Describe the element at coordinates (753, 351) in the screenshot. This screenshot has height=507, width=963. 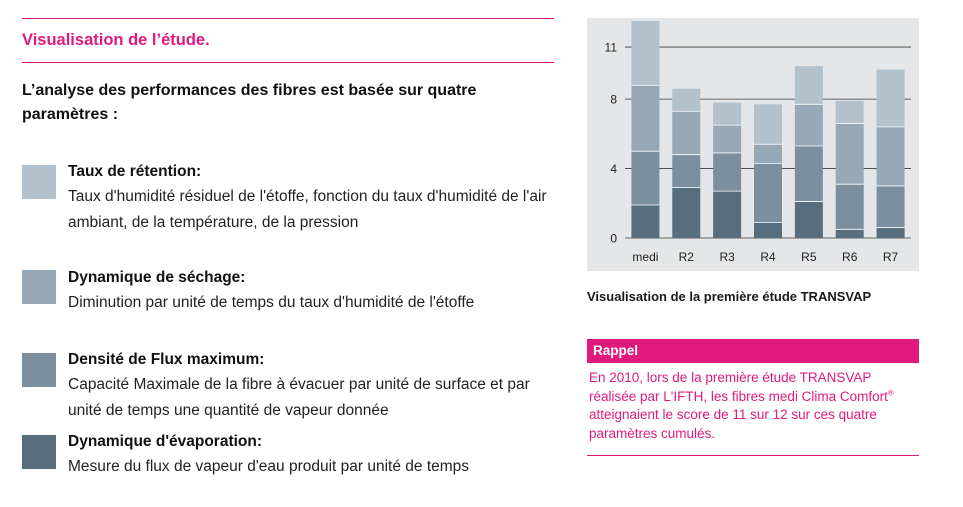
I see `rappel-title: Rappel` at that location.